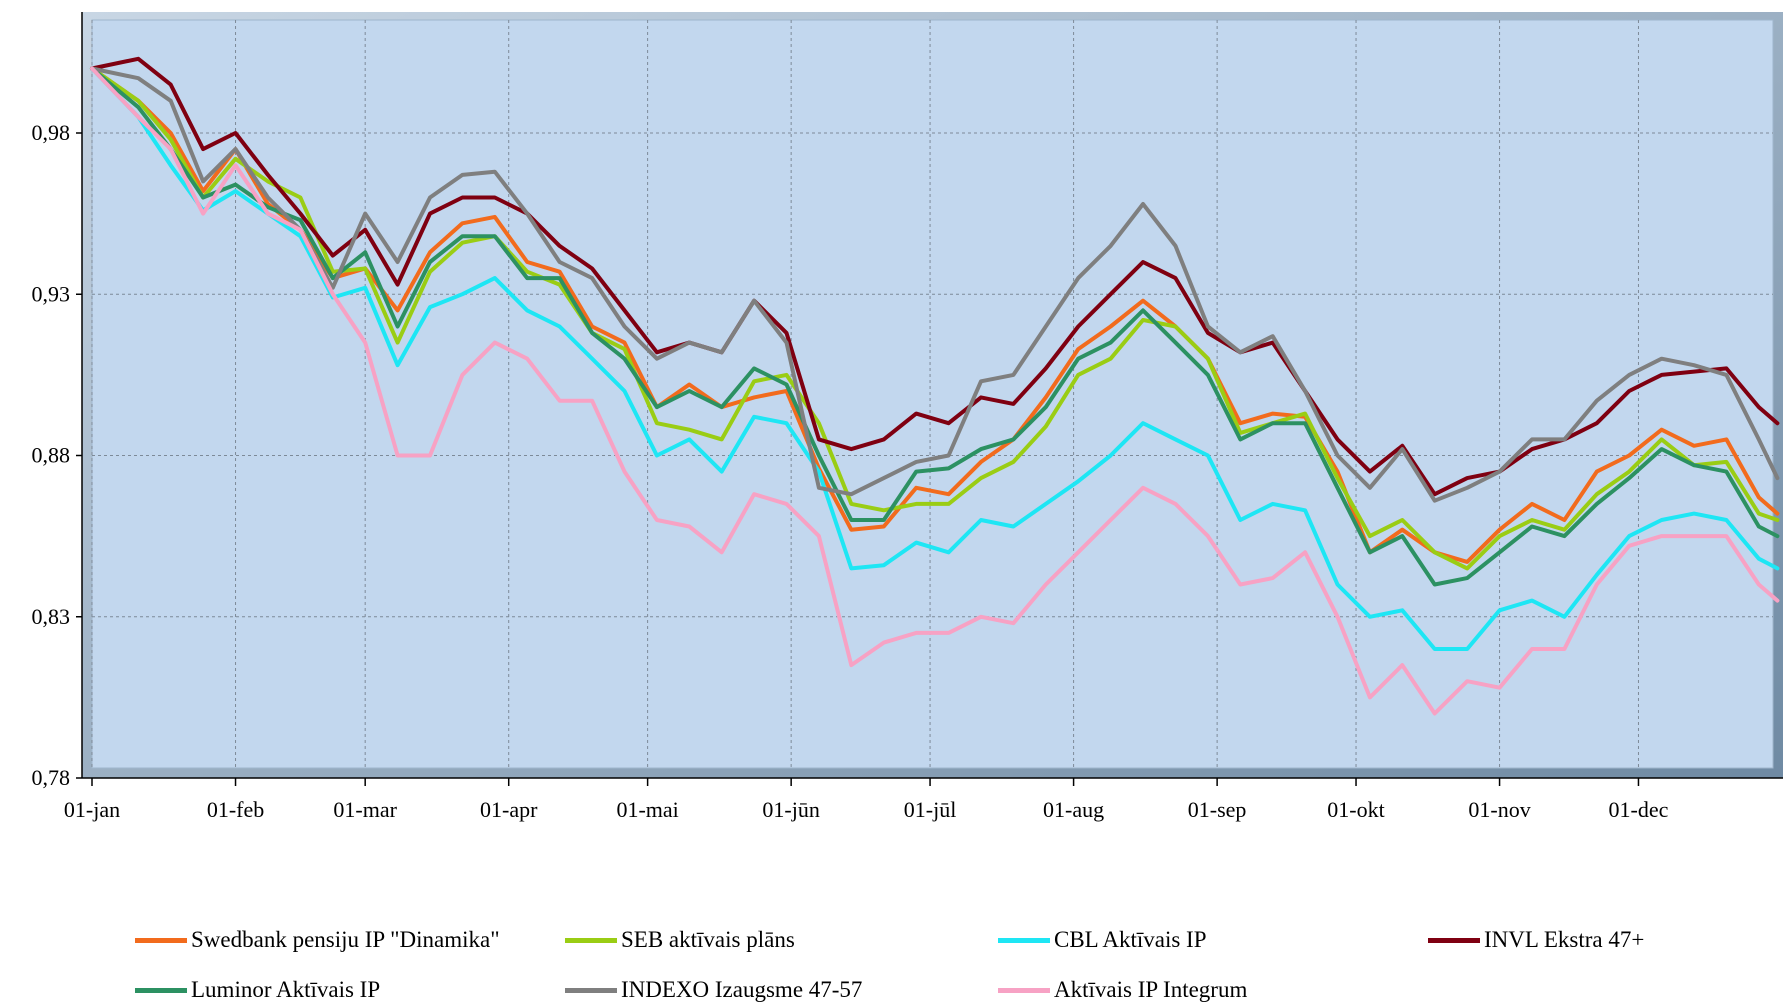  I want to click on y-tick-label: 0,98, so click(51, 132).